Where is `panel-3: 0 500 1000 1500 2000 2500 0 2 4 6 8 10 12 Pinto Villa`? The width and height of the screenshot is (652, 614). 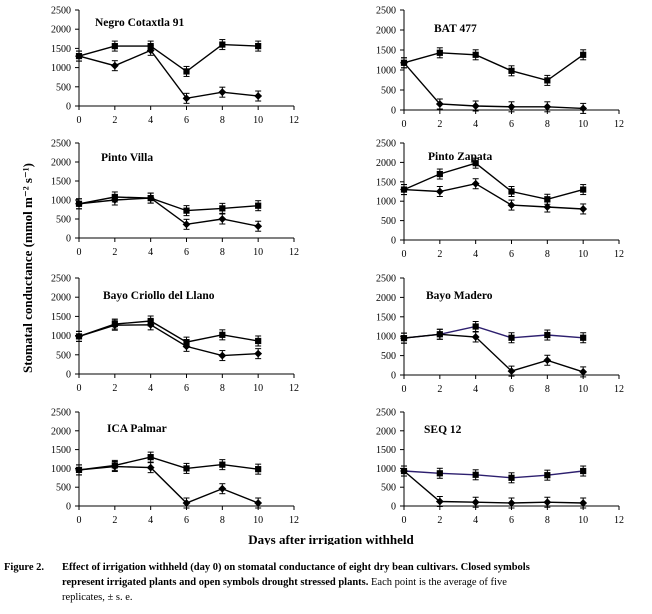
panel-3: 0 500 1000 1500 2000 2500 0 2 4 6 8 10 12 Pinto Villa is located at coordinates (175, 199).